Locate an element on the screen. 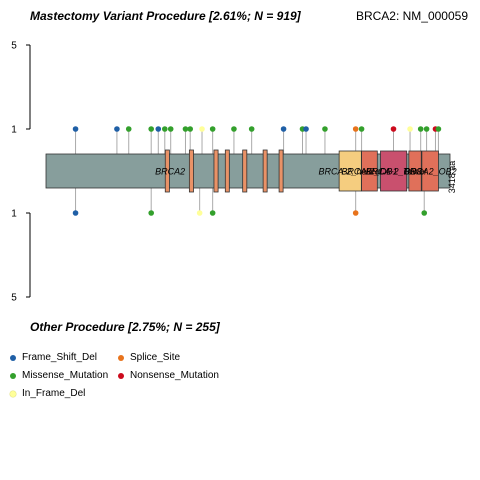 The height and width of the screenshot is (480, 480). top-y-tick-label: 5 is located at coordinates (14, 46).